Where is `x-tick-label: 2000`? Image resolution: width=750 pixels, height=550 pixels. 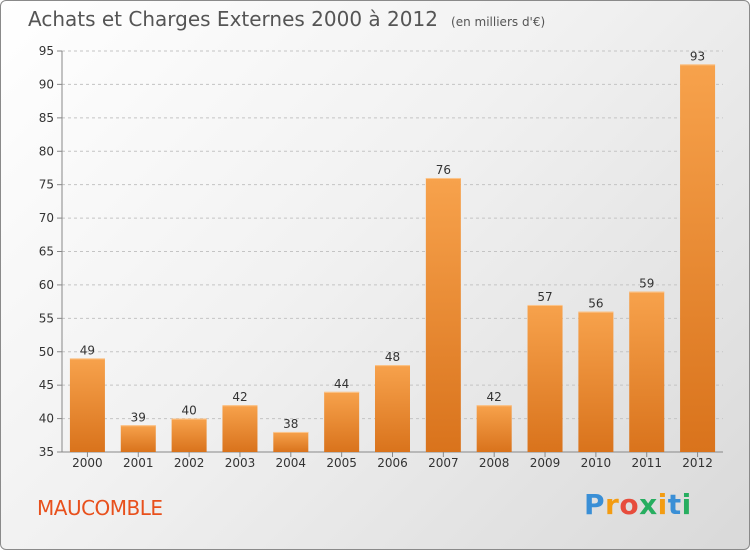 x-tick-label: 2000 is located at coordinates (87, 463).